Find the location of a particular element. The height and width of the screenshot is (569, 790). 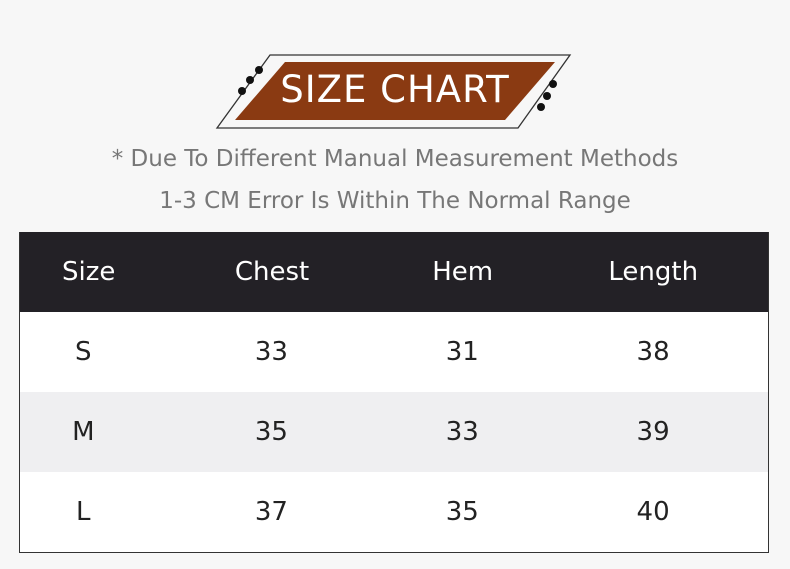

cell-hem: 31 is located at coordinates (462, 352).